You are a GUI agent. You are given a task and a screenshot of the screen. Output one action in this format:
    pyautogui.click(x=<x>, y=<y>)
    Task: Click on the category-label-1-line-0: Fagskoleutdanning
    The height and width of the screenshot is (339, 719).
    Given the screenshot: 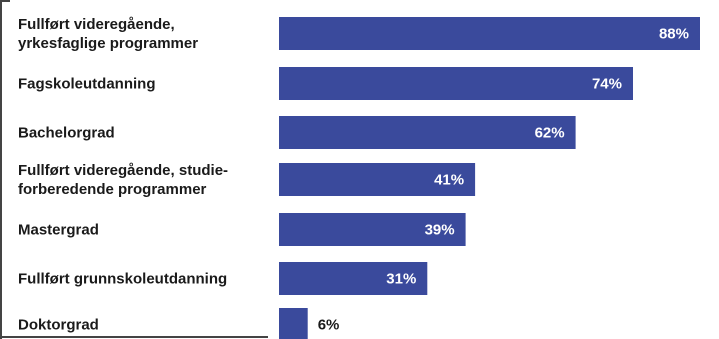 What is the action you would take?
    pyautogui.click(x=87, y=84)
    